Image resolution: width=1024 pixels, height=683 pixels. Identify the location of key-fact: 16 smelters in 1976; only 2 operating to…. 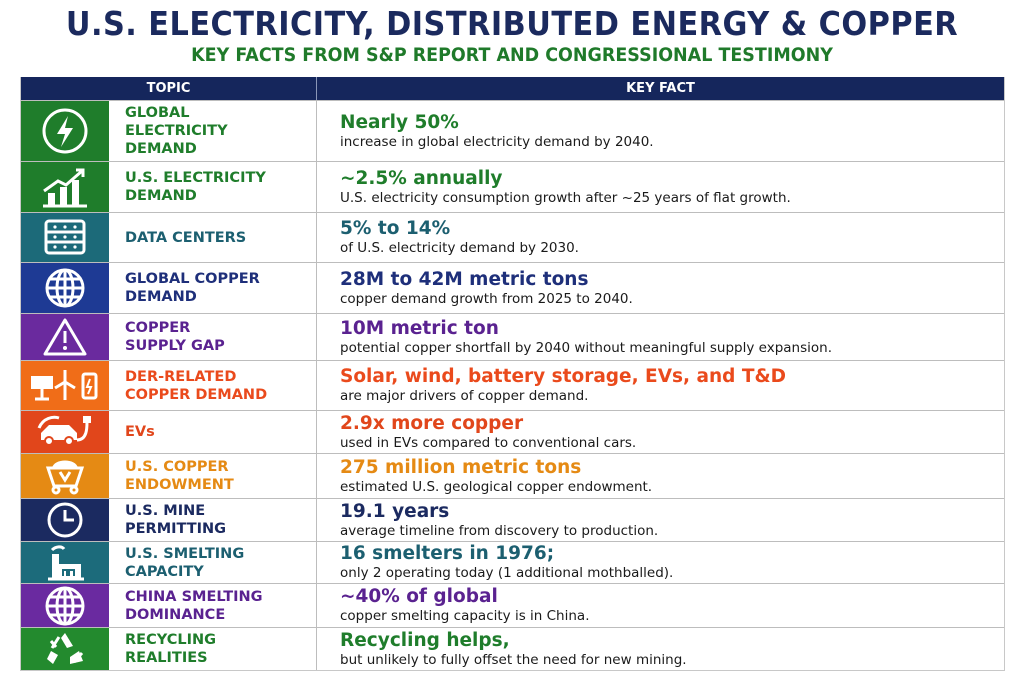
(660, 562).